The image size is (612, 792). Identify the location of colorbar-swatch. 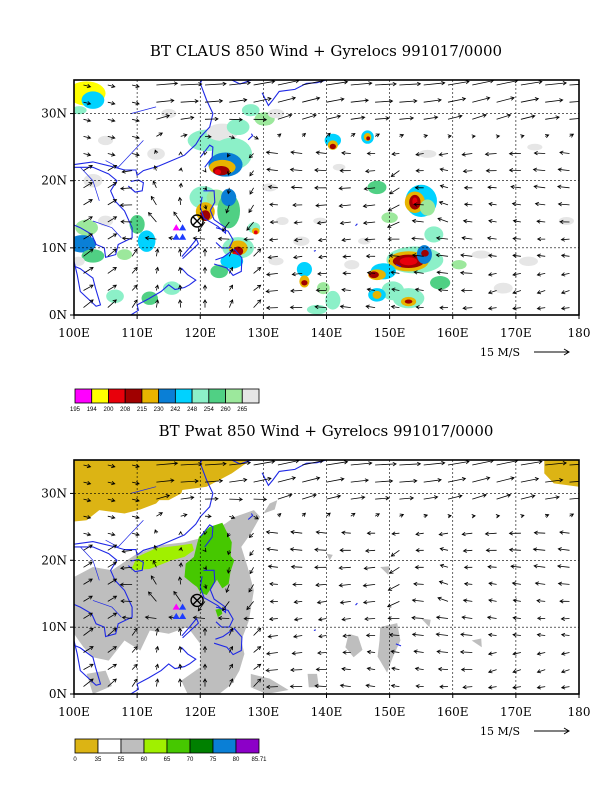
(150, 396).